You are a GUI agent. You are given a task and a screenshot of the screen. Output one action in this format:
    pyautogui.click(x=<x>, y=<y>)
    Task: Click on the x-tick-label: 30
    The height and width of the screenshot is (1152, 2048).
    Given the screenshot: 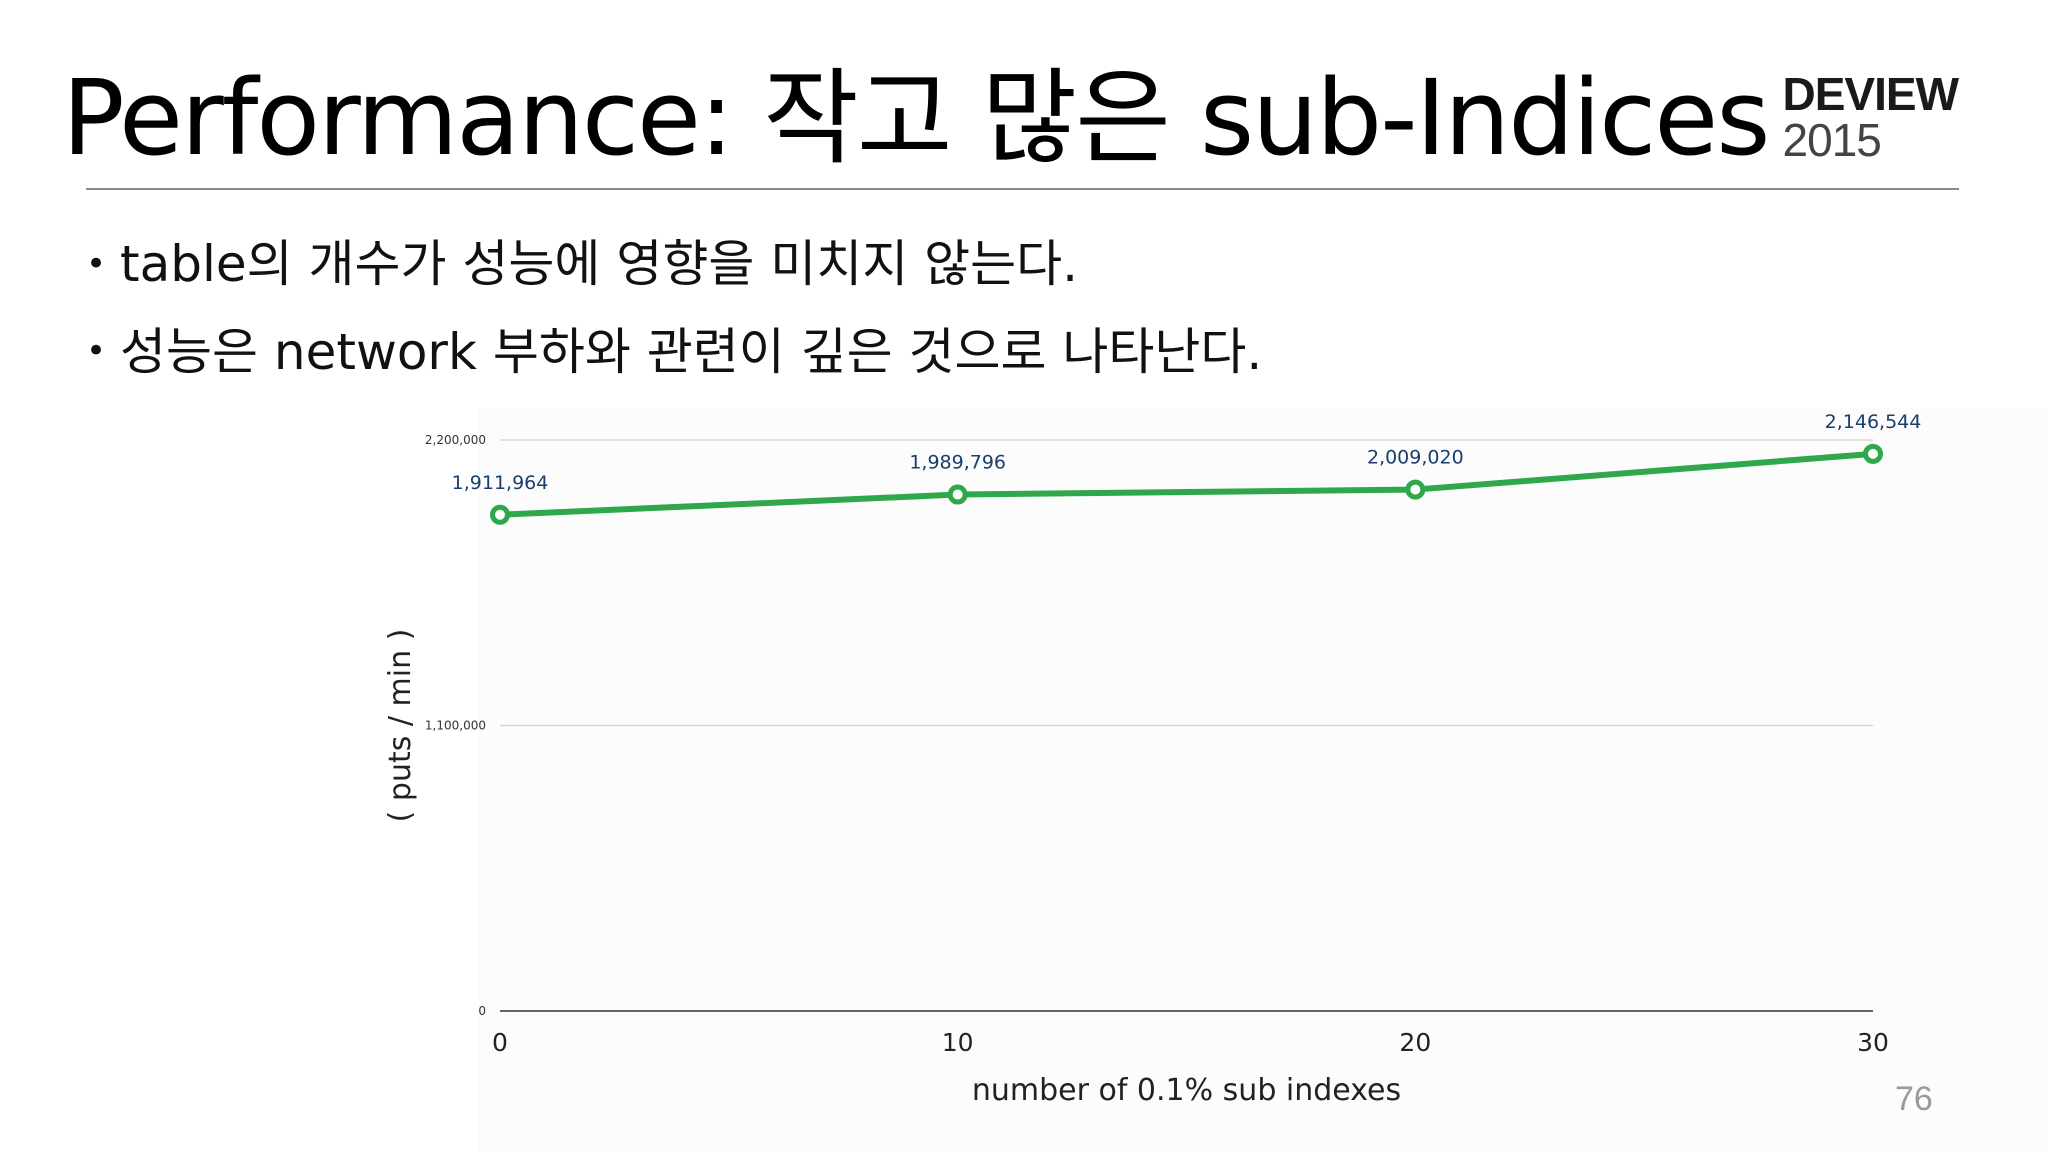 What is the action you would take?
    pyautogui.click(x=1873, y=1042)
    